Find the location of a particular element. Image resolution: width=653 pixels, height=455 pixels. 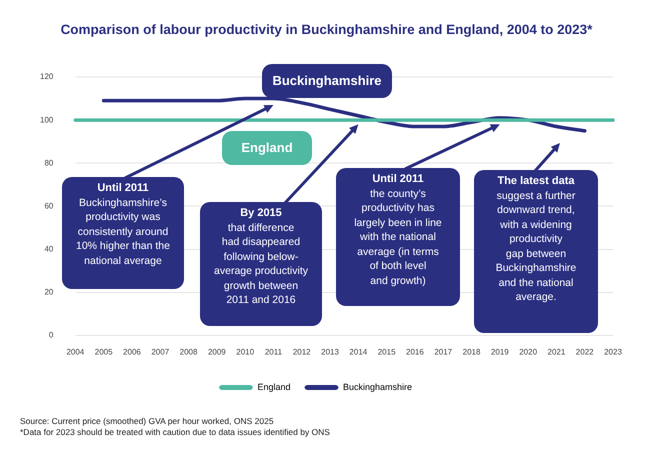

y-tick-label: 120 is located at coordinates (47, 77).